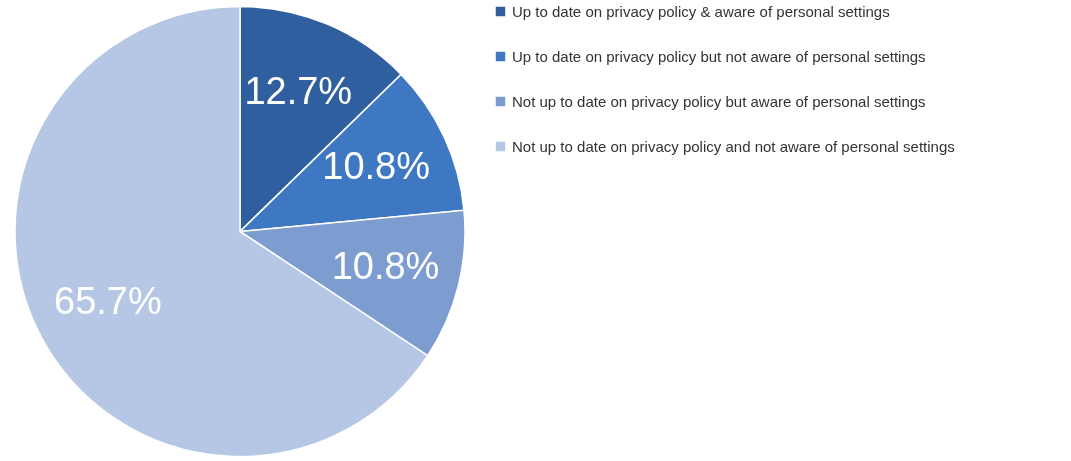 This screenshot has height=461, width=1071. What do you see at coordinates (298, 91) in the screenshot?
I see `data-label: 12.7%` at bounding box center [298, 91].